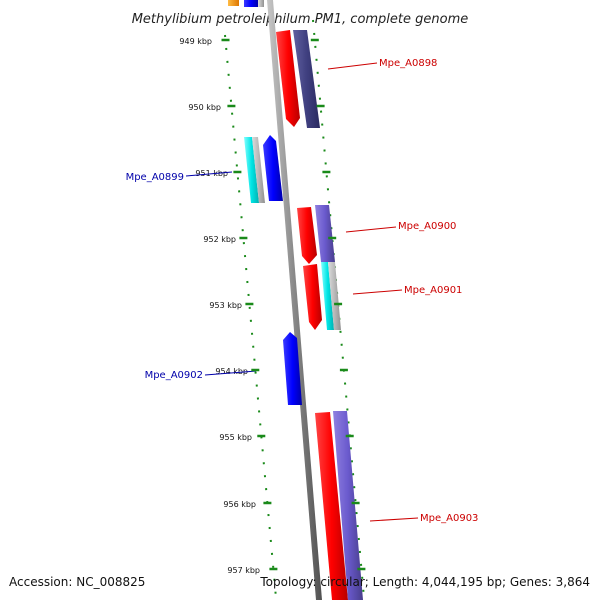 This screenshot has height=600, width=600. Describe the element at coordinates (204, 107) in the screenshot. I see `kbp-label-950: 950 kbp` at that location.